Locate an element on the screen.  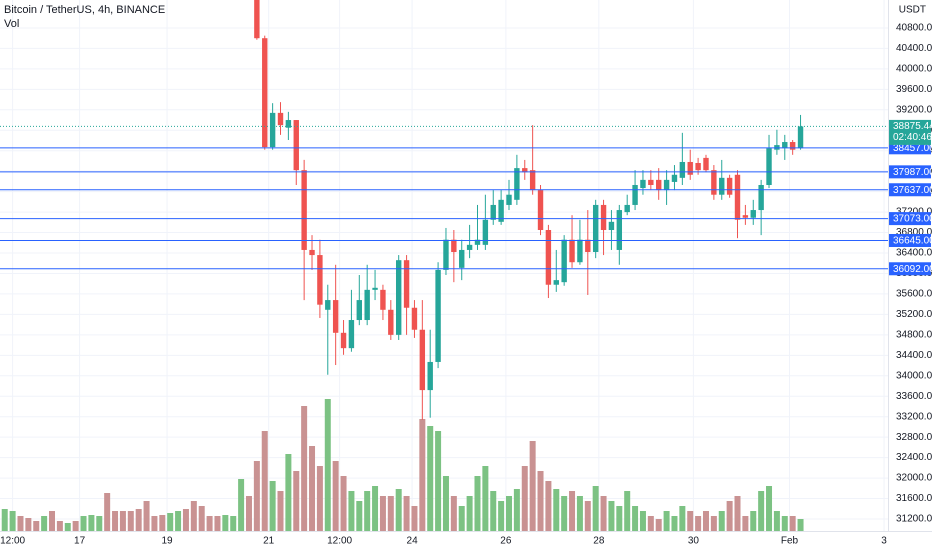
last-price-label: 38875.44 is located at coordinates (912, 126).